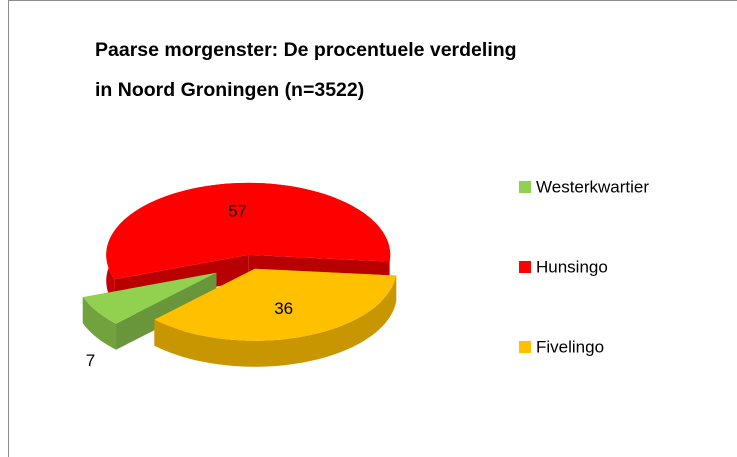  What do you see at coordinates (90, 360) in the screenshot?
I see `data-label: 7` at bounding box center [90, 360].